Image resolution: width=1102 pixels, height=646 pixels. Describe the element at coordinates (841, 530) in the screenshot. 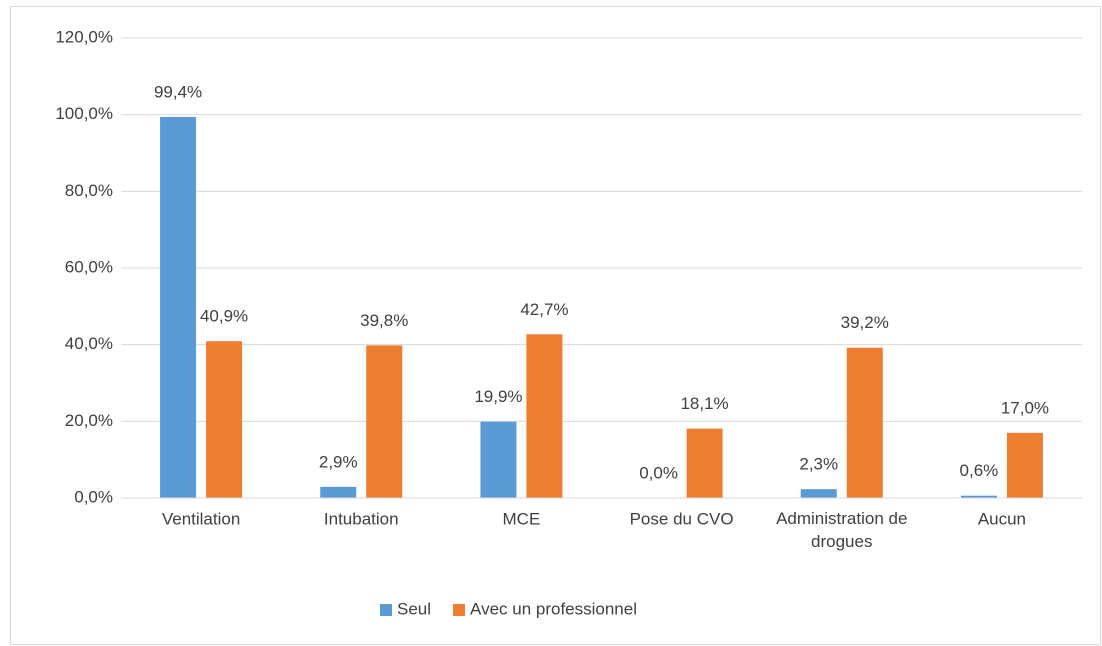

I see `x-tick-label: Administration de drogues` at that location.